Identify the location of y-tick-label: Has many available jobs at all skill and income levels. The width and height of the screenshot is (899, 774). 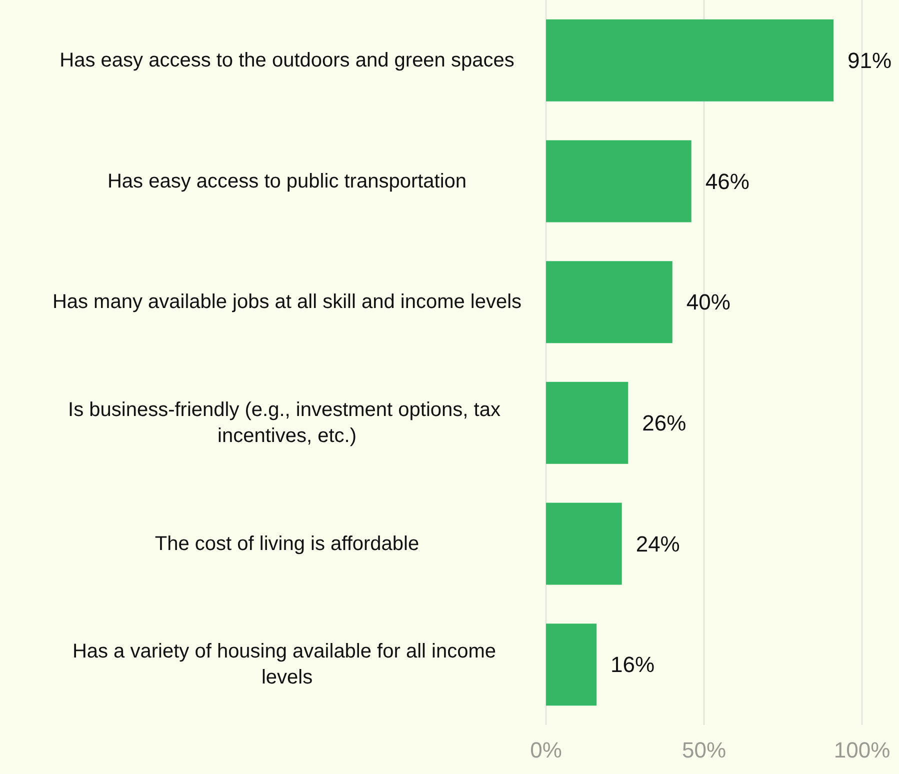
(287, 302).